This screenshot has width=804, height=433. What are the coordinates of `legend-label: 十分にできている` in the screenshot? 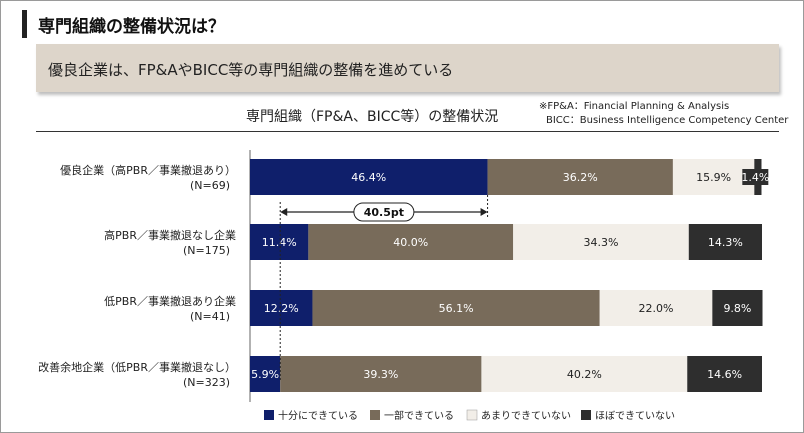 It's located at (318, 415).